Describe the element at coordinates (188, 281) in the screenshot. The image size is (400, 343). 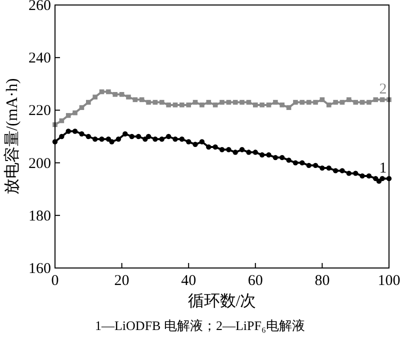
I see `x-tick-label: 40` at that location.